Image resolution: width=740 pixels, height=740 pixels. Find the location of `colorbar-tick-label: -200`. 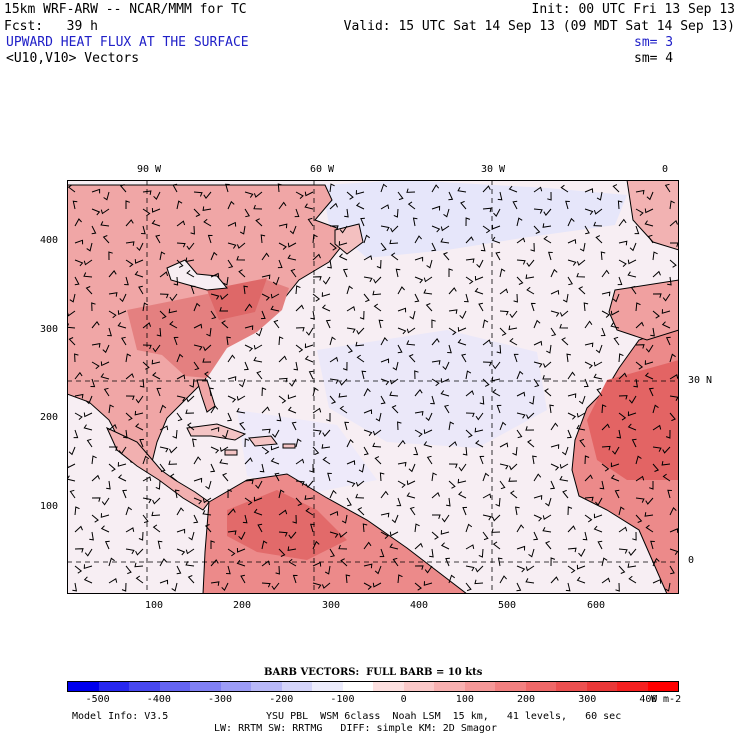

colorbar-tick-label: -200 is located at coordinates (281, 699).